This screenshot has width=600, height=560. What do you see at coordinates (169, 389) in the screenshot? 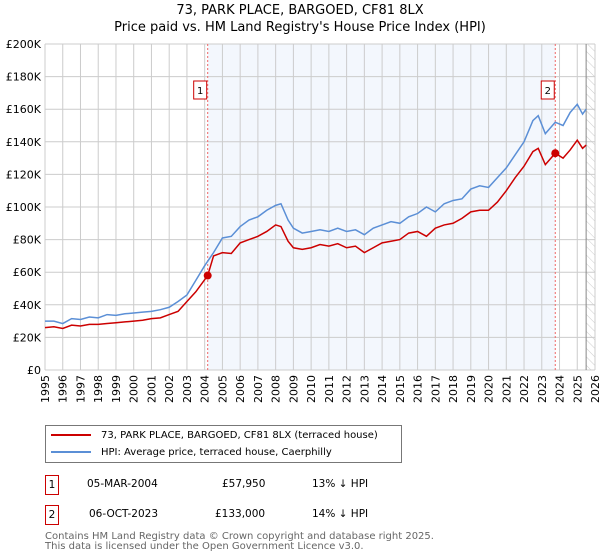
I see `x-tick-label: 2002` at bounding box center [169, 389].